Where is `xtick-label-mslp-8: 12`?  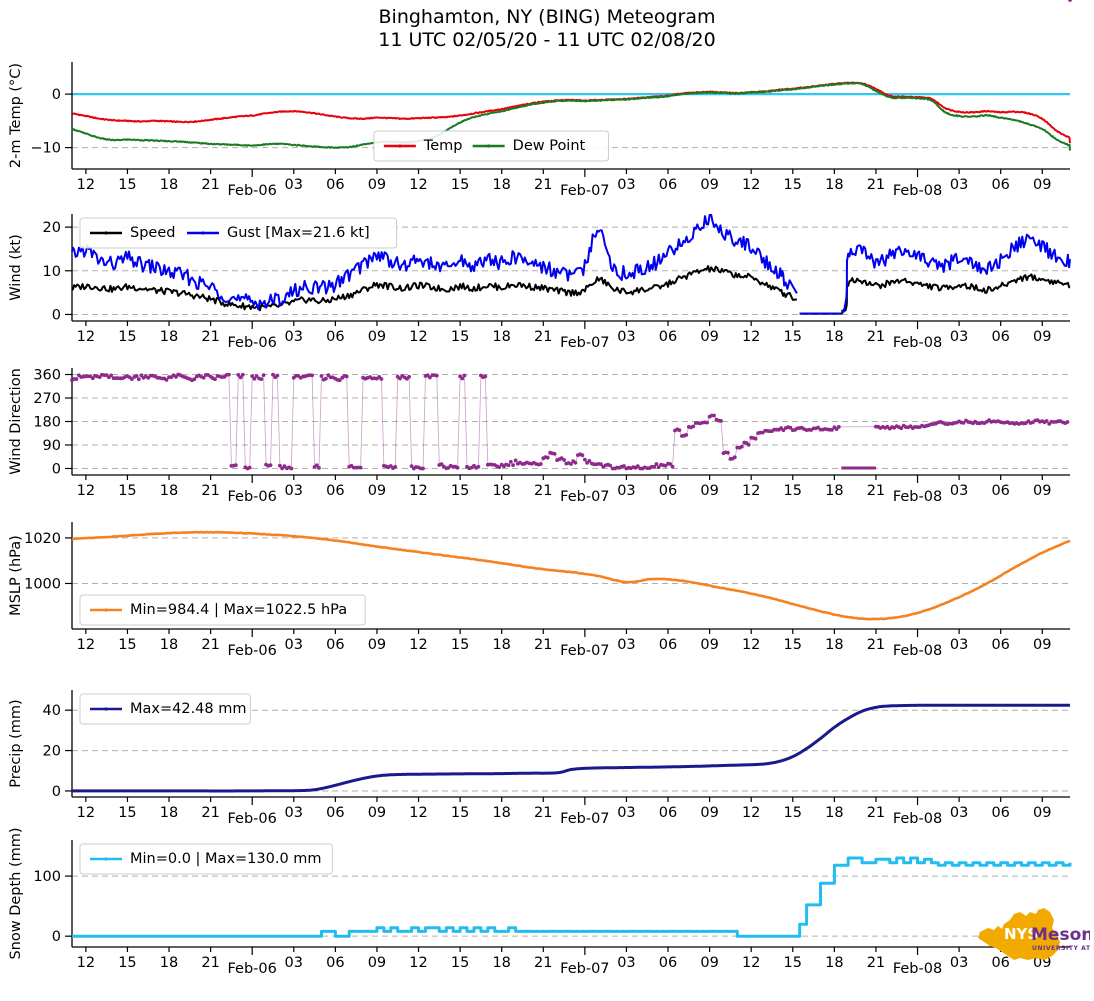
xtick-label-mslp-8: 12 is located at coordinates (418, 645).